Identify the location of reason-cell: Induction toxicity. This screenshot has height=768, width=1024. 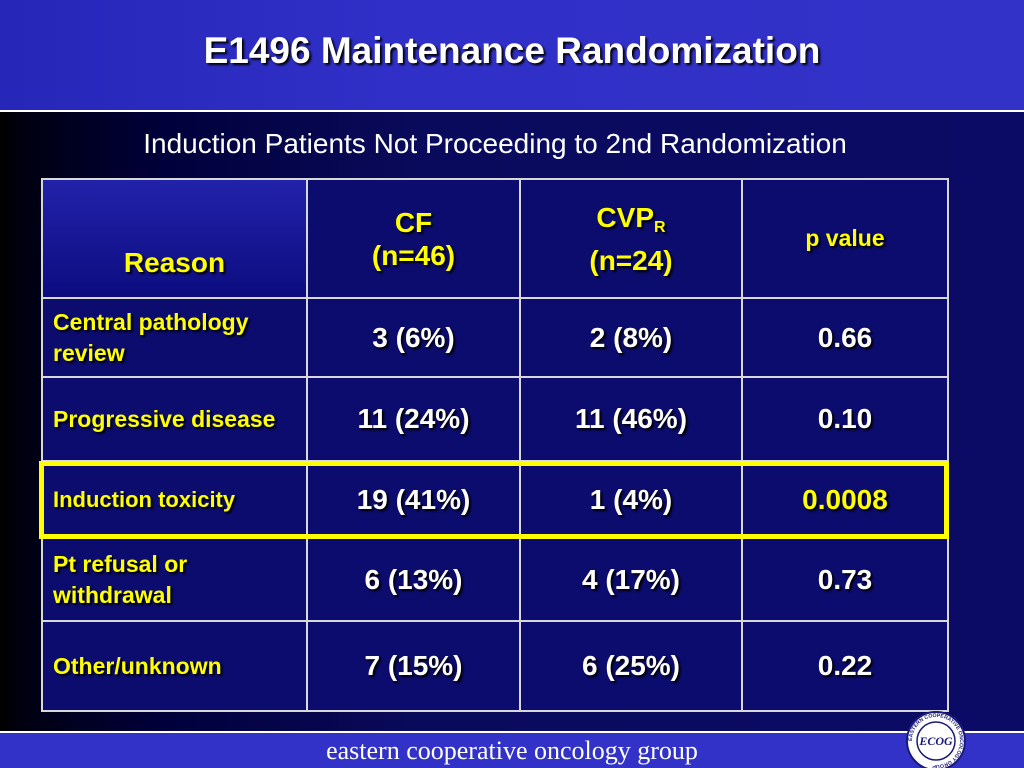
(174, 499).